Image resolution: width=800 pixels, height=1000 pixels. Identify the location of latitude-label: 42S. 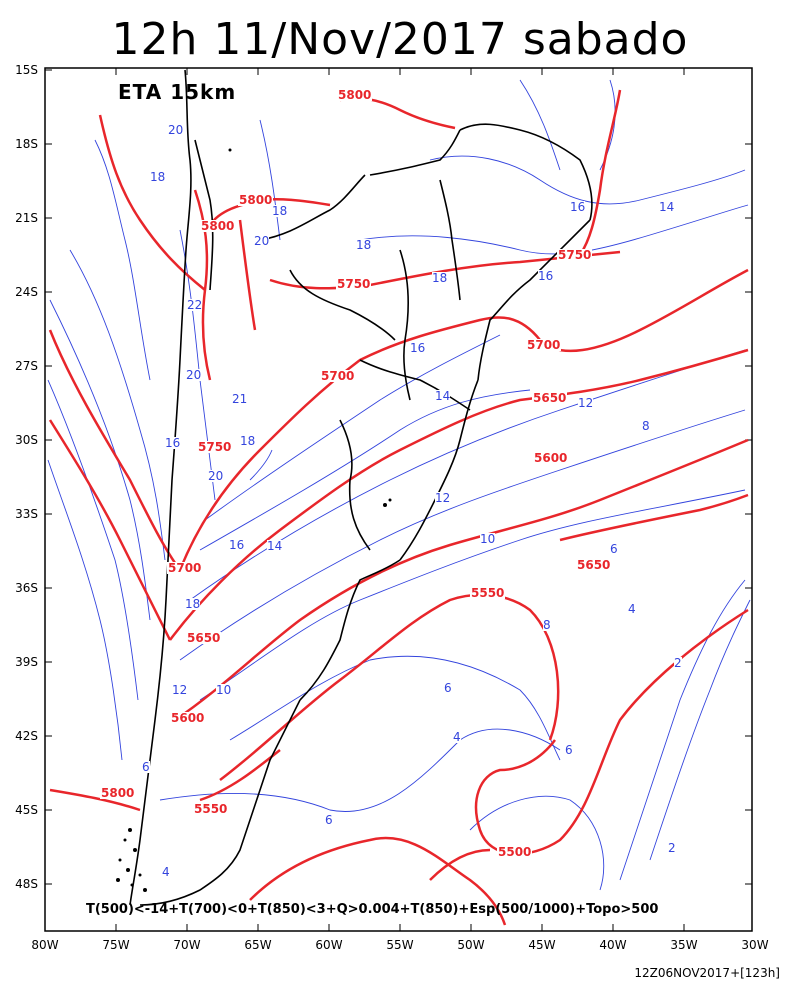
(26, 736).